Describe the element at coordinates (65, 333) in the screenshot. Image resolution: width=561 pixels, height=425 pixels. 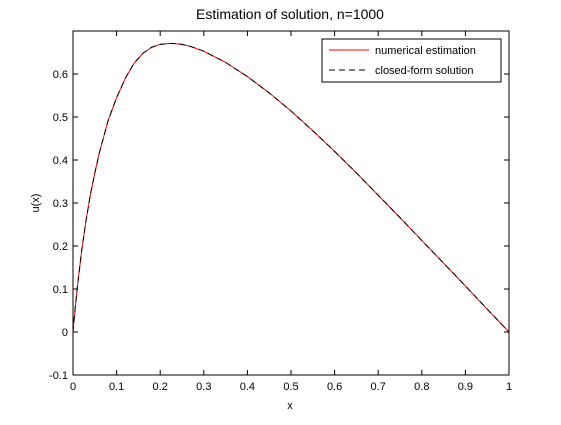
I see `y-tick-label: 0` at that location.